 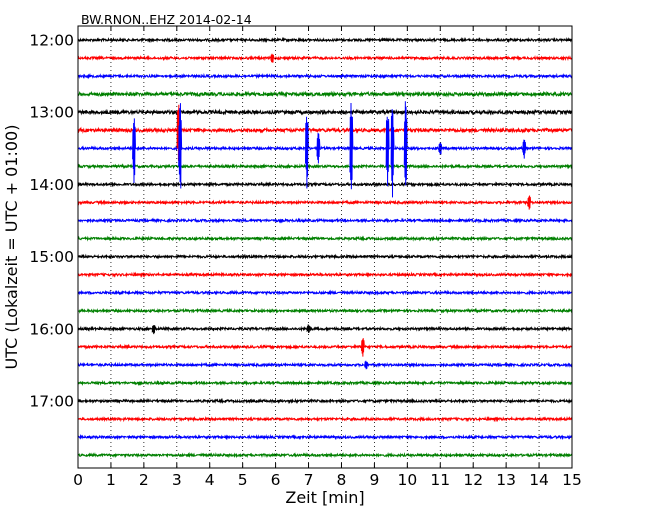 What do you see at coordinates (243, 480) in the screenshot?
I see `x-tick-label-5: 5` at bounding box center [243, 480].